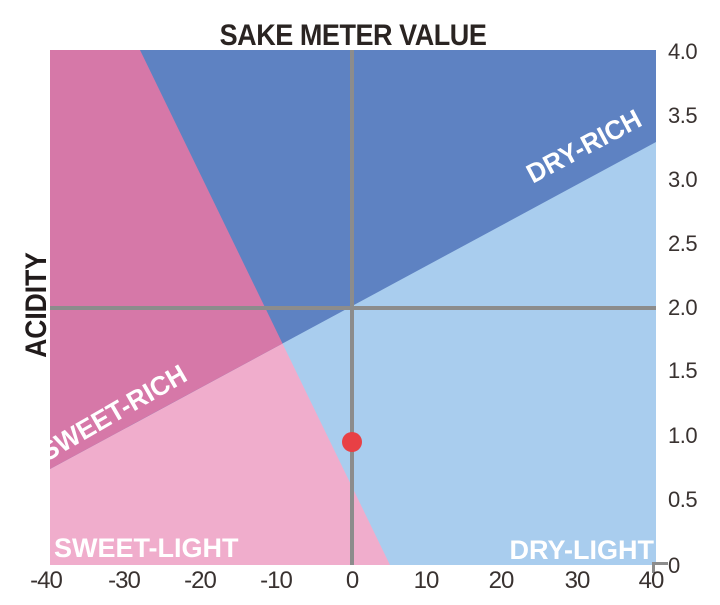 This screenshot has width=720, height=605. I want to click on x-tick-label: 40, so click(651, 580).